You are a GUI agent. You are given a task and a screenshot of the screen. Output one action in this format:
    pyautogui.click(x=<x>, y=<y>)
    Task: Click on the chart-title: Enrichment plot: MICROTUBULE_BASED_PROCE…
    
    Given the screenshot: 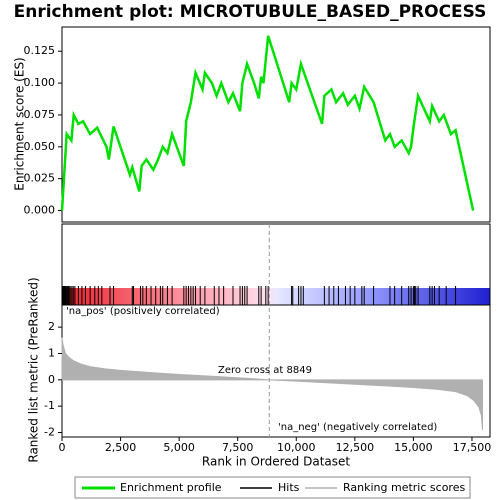 What is the action you would take?
    pyautogui.click(x=250, y=12)
    